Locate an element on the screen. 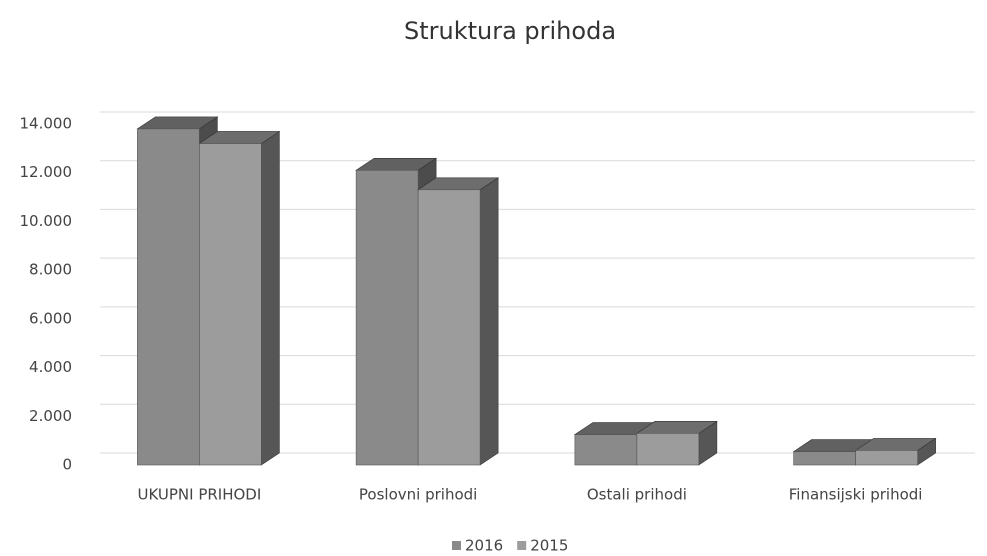 Image resolution: width=987 pixels, height=556 pixels. y-tick-label: 0 is located at coordinates (67, 465).